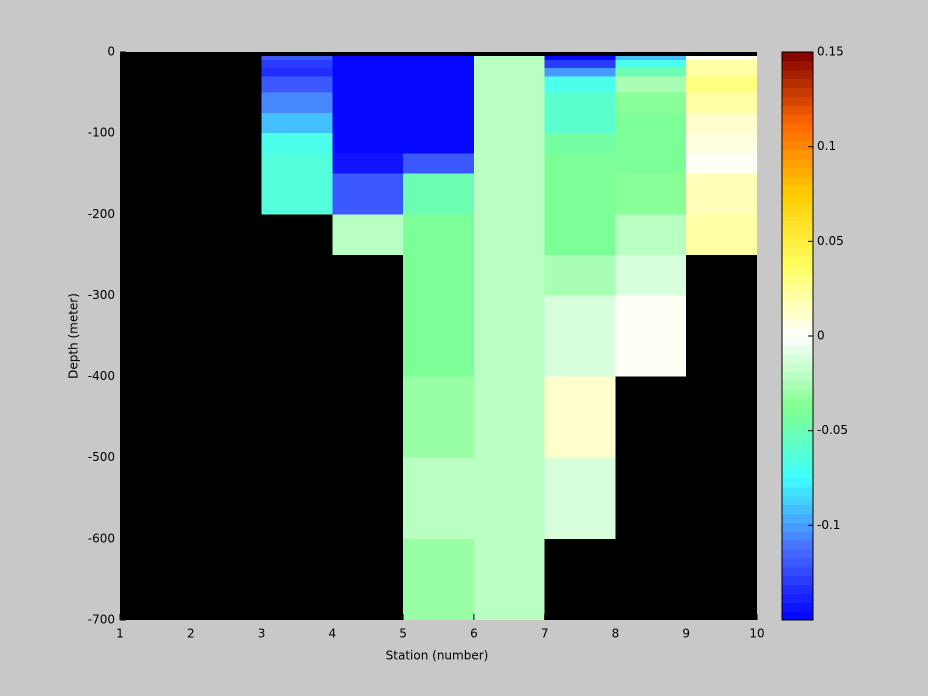 This screenshot has width=928, height=696. I want to click on x-tick-label: 4, so click(333, 634).